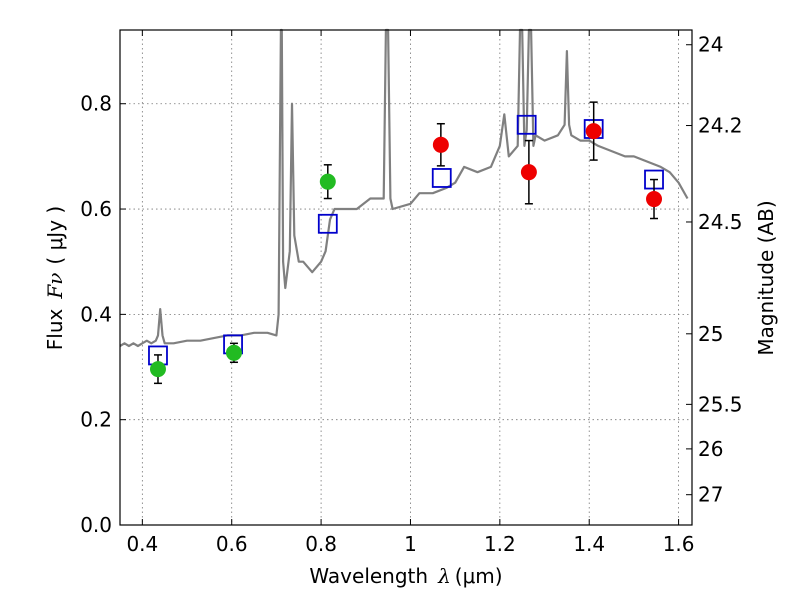 The image size is (800, 600). What do you see at coordinates (55, 278) in the screenshot?
I see `y-axis-label: FluxFν( μJy )` at bounding box center [55, 278].